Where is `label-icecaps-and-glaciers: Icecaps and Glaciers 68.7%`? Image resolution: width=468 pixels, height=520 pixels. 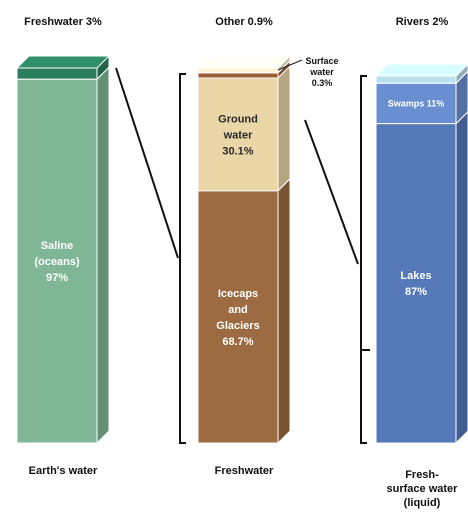 label-icecaps-and-glaciers: Icecaps and Glaciers 68.7% is located at coordinates (237, 318).